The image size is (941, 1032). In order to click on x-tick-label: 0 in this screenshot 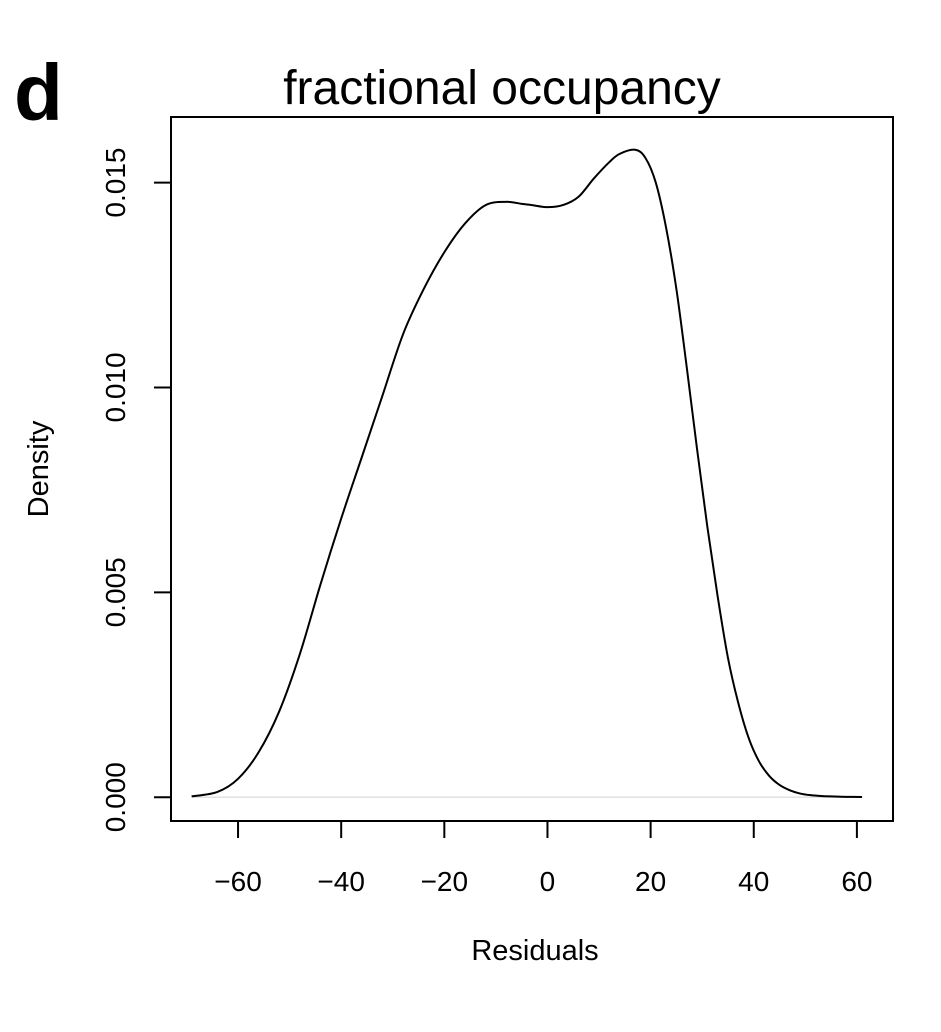, I will do `click(548, 881)`.